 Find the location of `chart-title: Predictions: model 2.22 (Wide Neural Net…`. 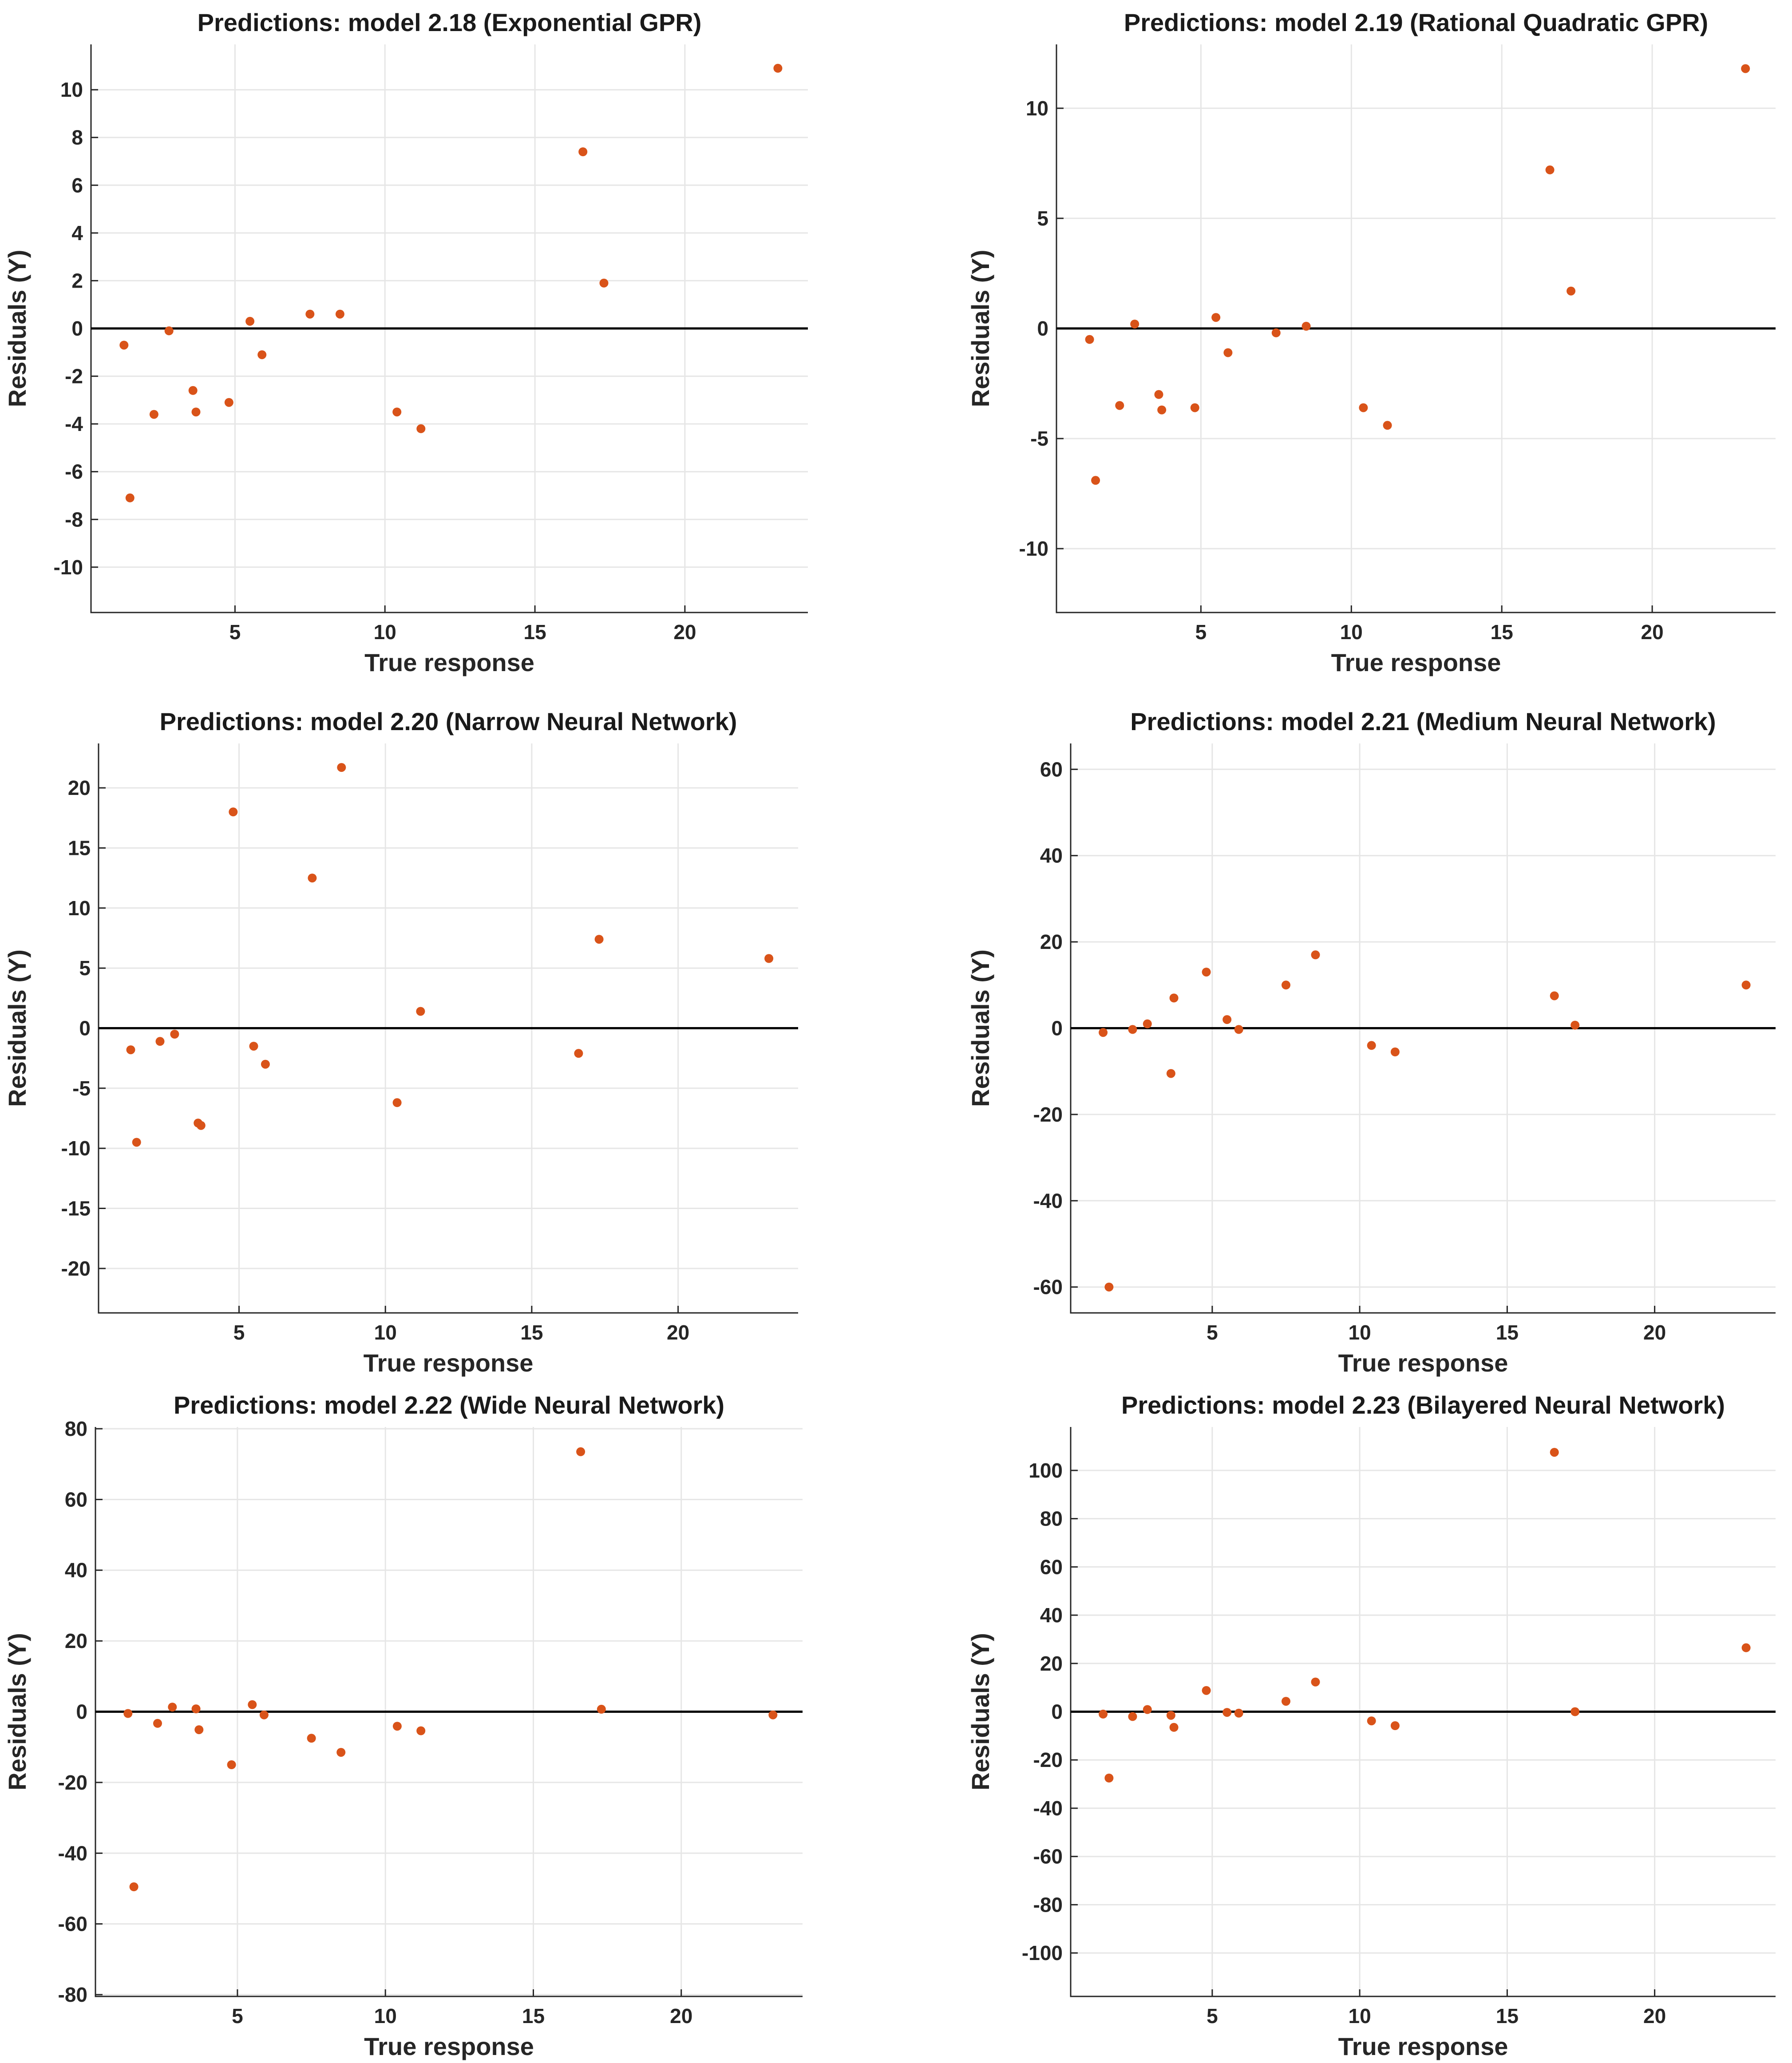

chart-title: Predictions: model 2.22 (Wide Neural Net… is located at coordinates (449, 1405).